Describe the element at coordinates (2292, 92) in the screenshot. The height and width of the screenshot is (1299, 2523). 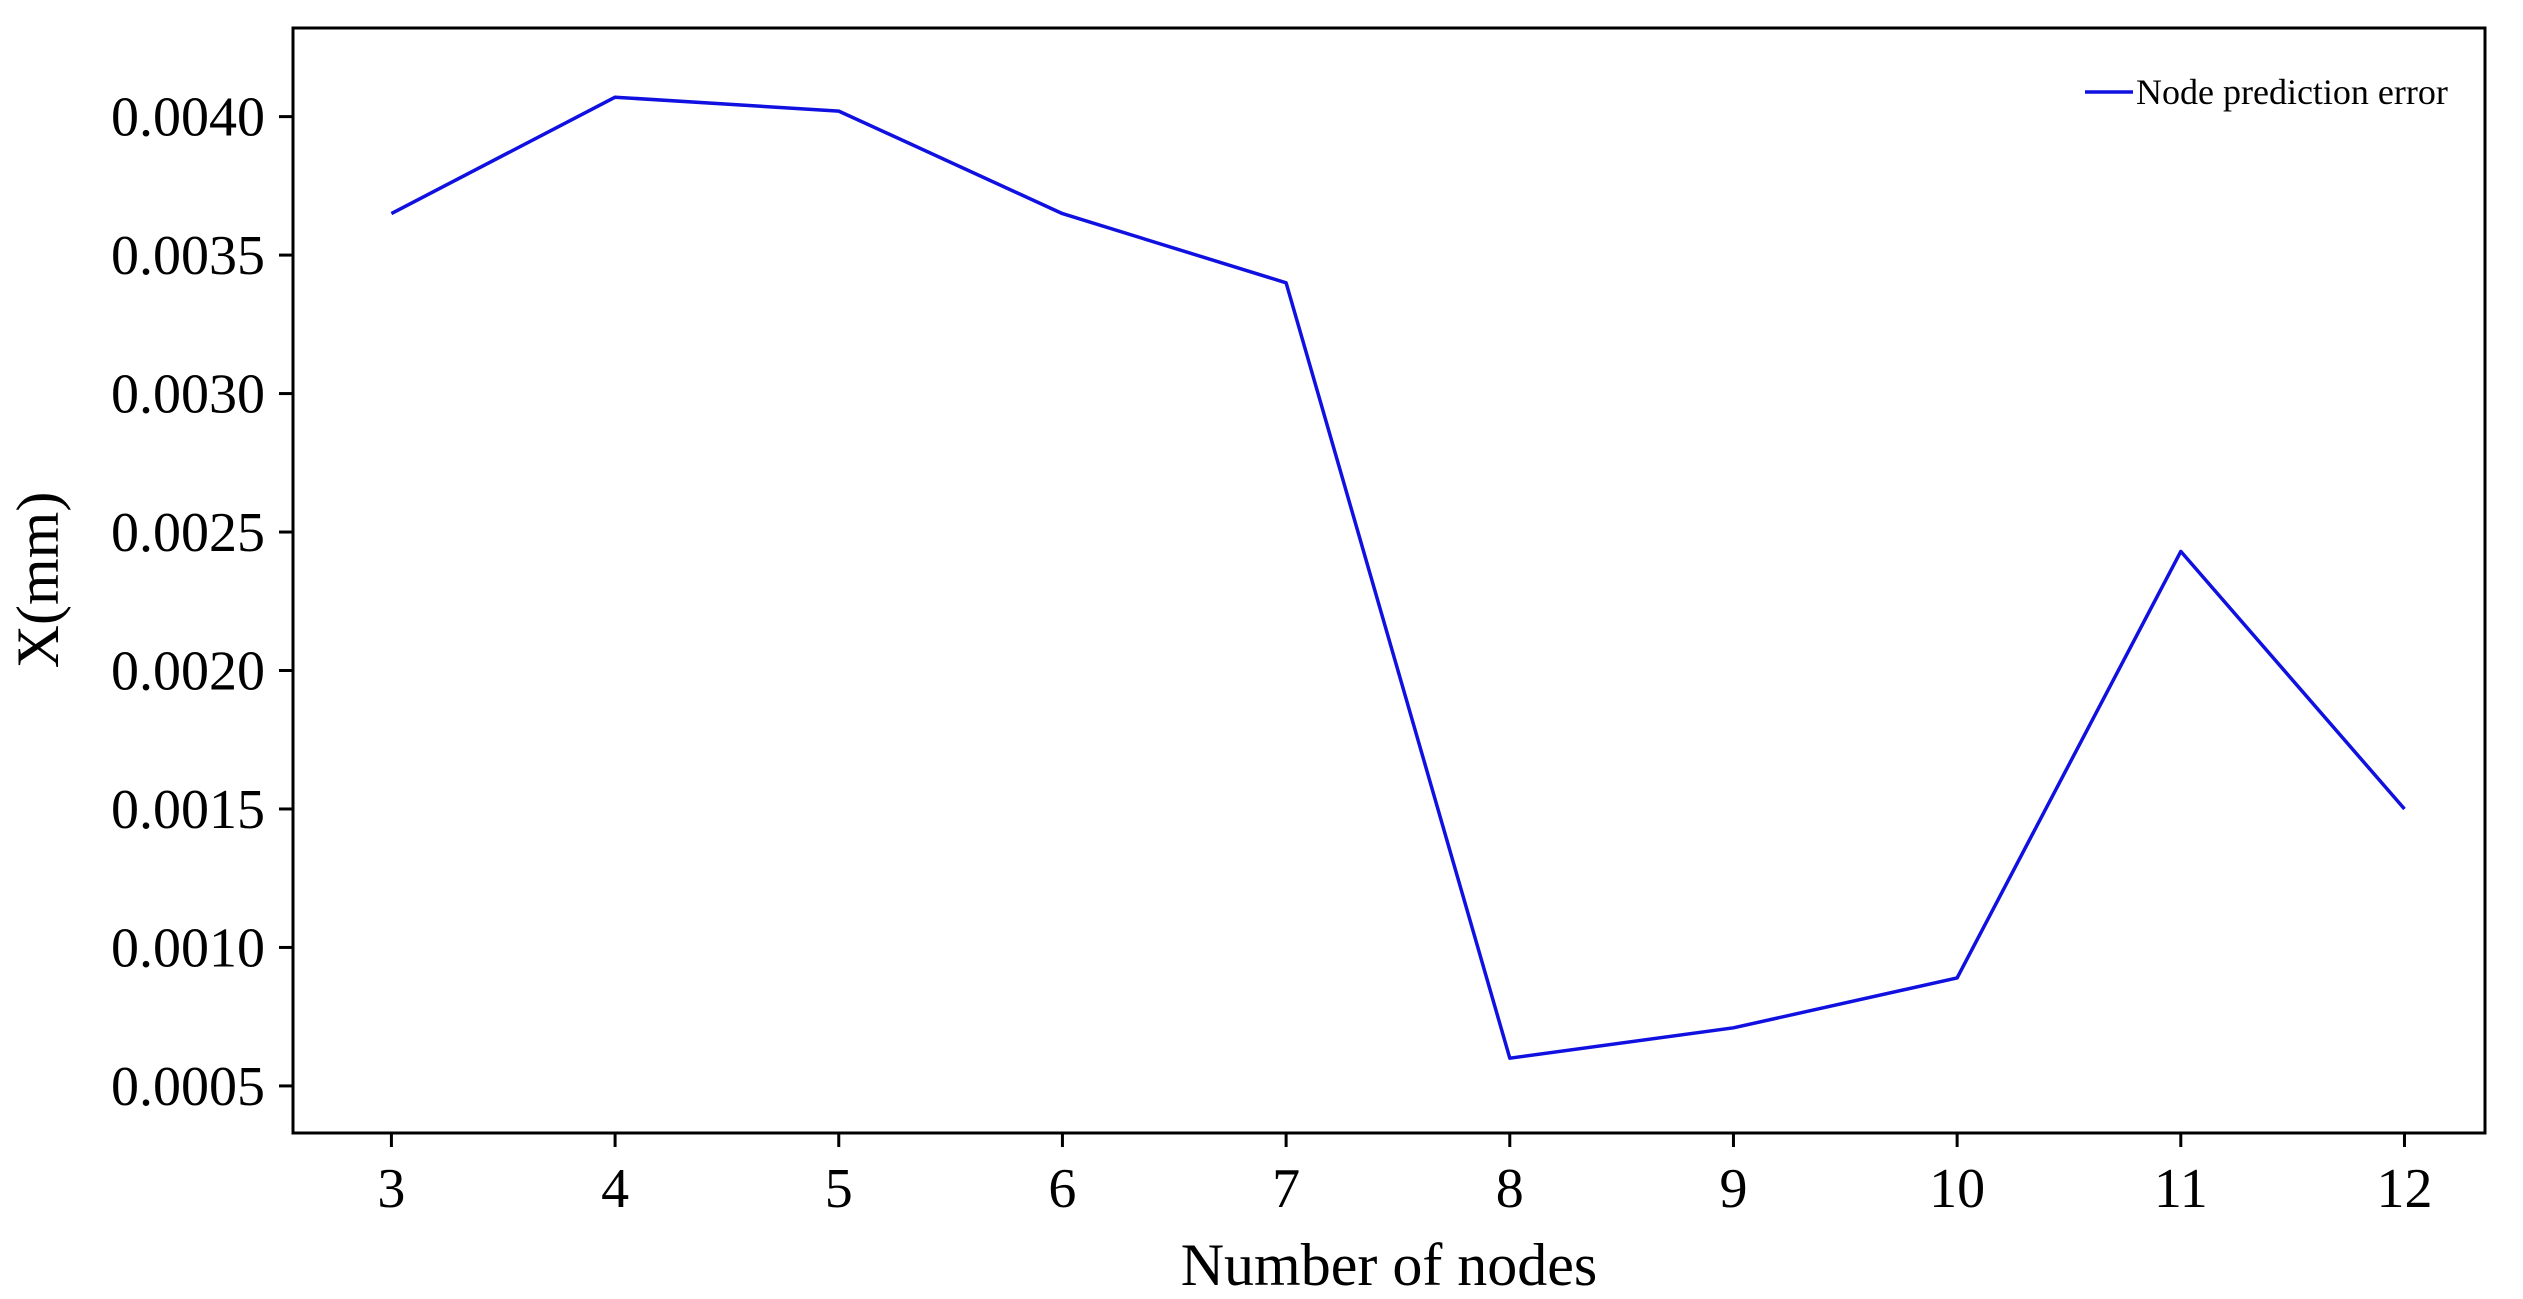
I see `legend-label: Node prediction error` at that location.